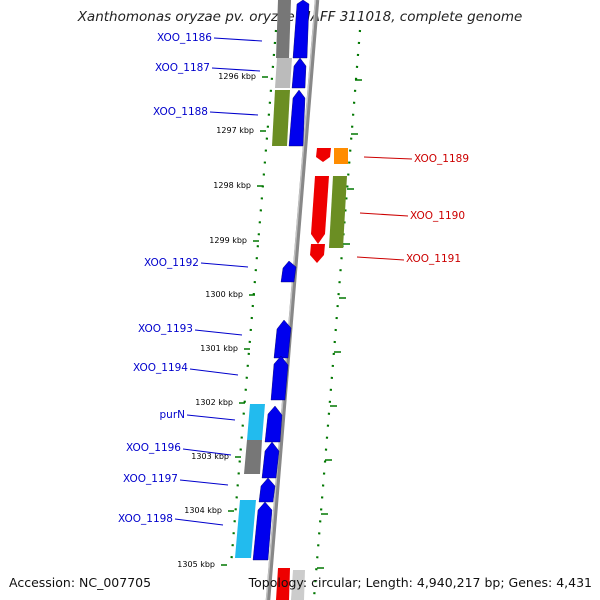 The image size is (600, 600). What do you see at coordinates (245, 529) in the screenshot?
I see `gene-xoo-1198-box` at bounding box center [245, 529].